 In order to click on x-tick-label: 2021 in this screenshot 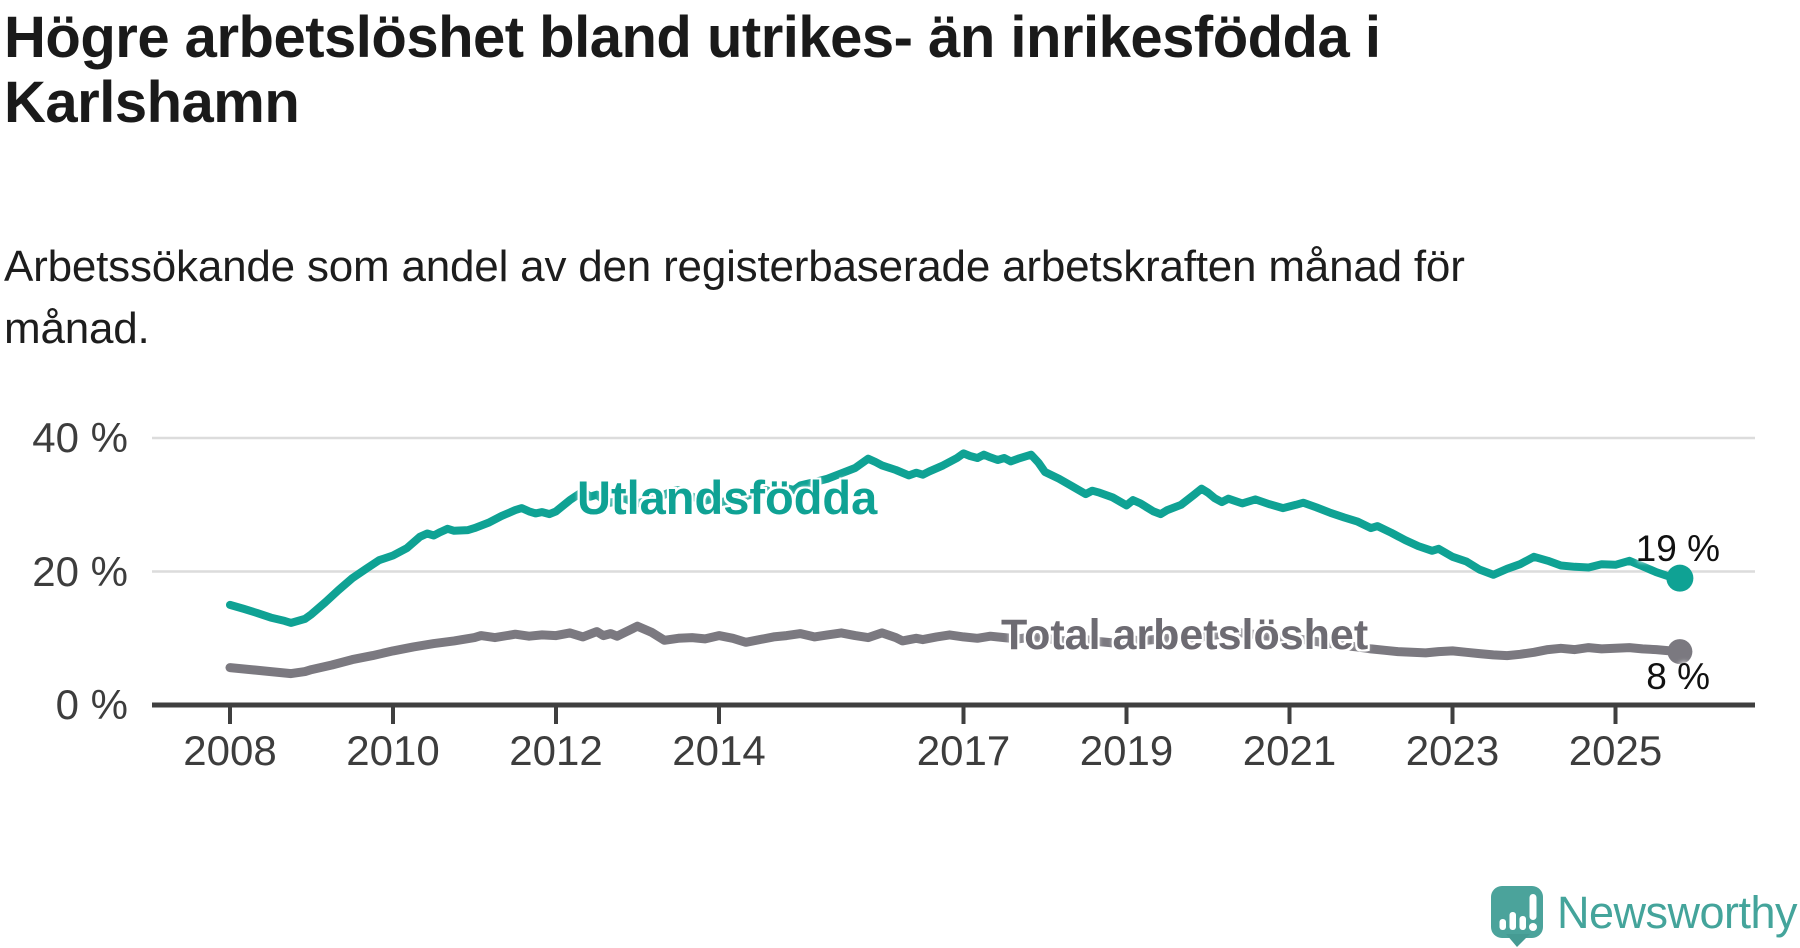, I will do `click(1289, 750)`.